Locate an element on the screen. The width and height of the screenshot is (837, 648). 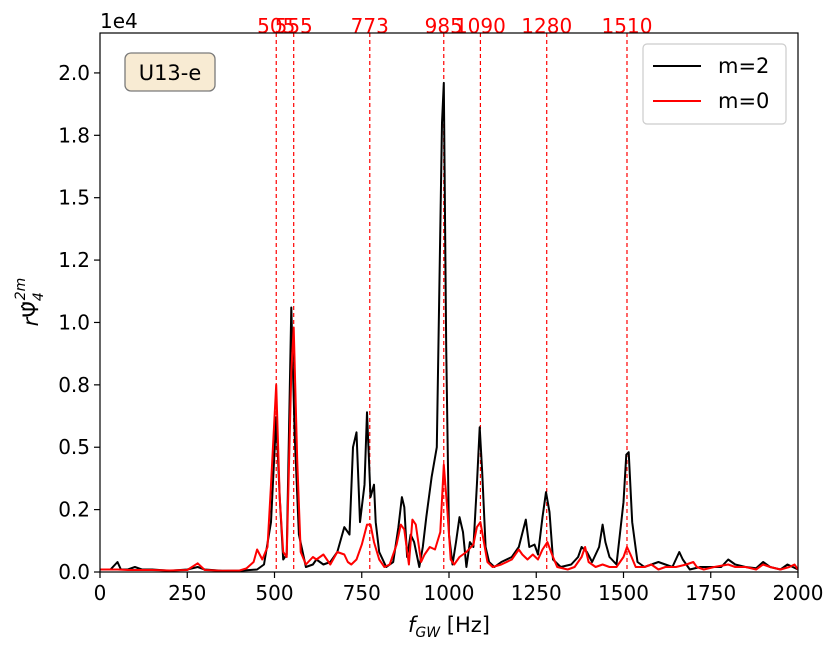
y-axis-ticks: 0.0 0.2 0.5 0.8 1.0 1.2 1.5 1.8 2.0 is located at coordinates (79, 322).